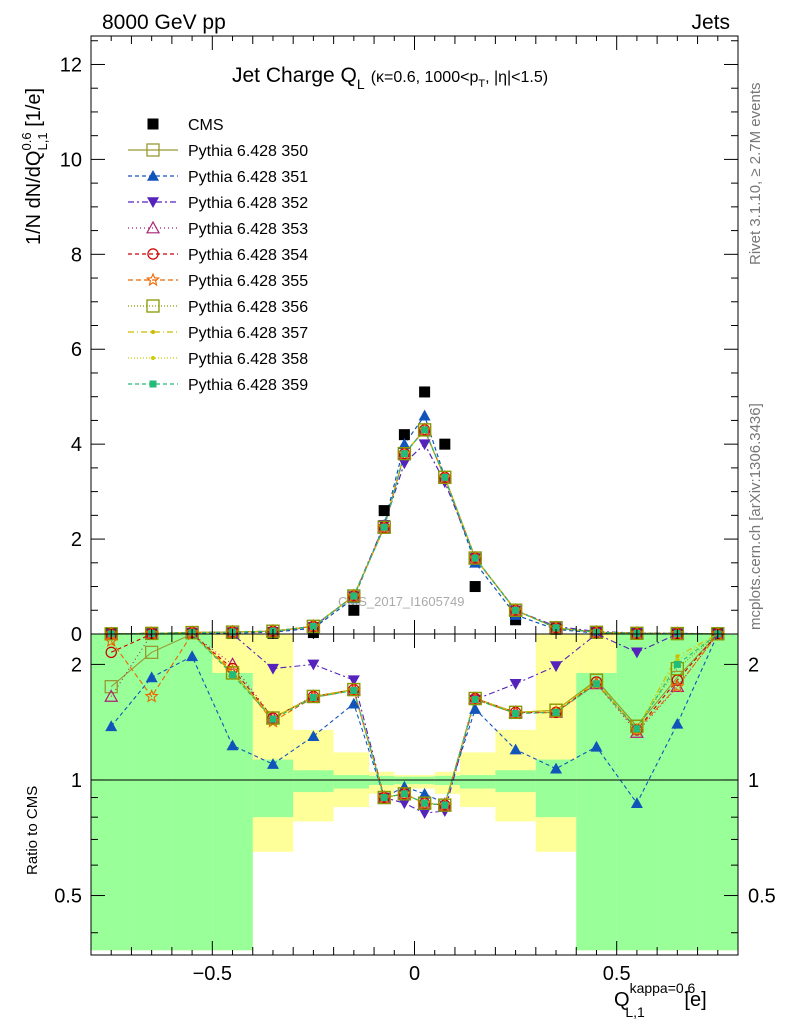 Image resolution: width=786 pixels, height=1024 pixels. Describe the element at coordinates (390, 78) in the screenshot. I see `plot-title: Jet Charge QL (κ=0.6, 1000<pT, |η|<1.5)` at that location.